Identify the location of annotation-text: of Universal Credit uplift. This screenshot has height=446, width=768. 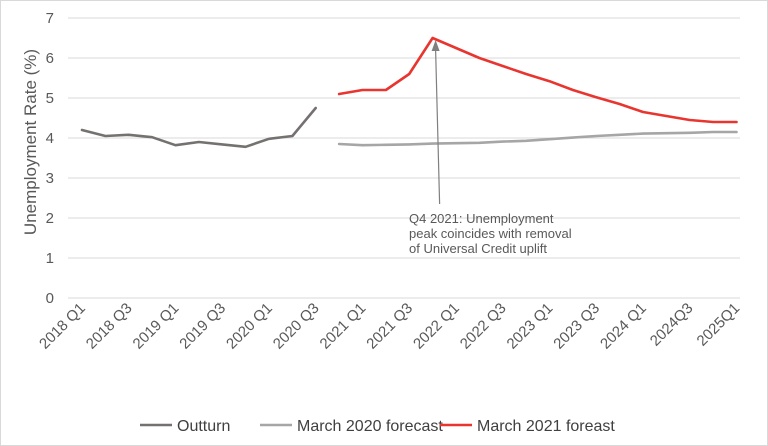
(478, 248).